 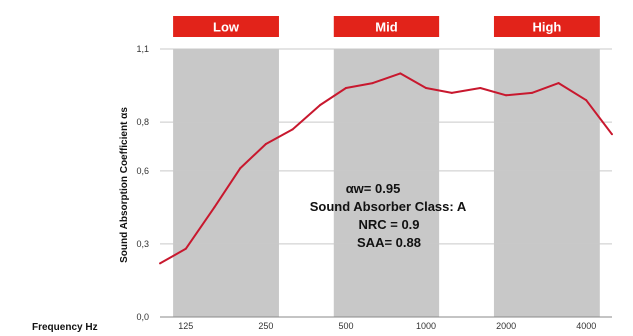 I want to click on absorber-class-annotation: Sound Absorber Class: A, so click(x=388, y=206).